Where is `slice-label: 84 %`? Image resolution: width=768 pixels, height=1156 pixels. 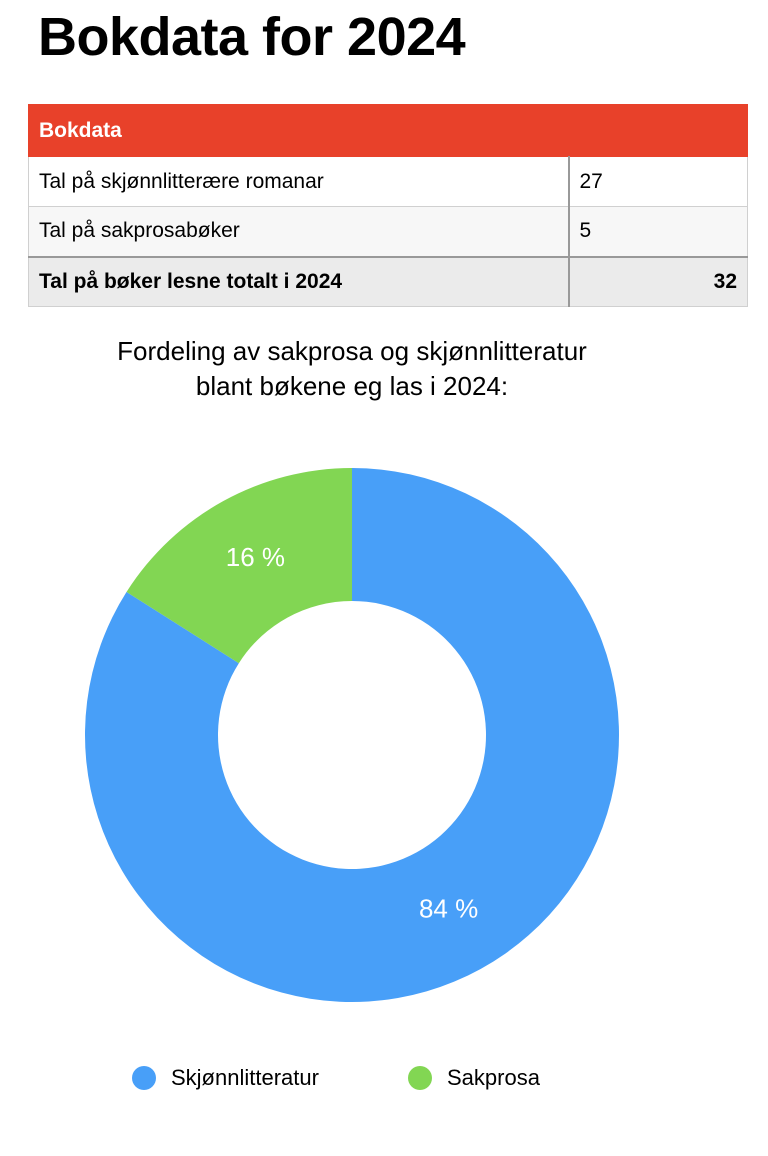 slice-label: 84 % is located at coordinates (448, 909).